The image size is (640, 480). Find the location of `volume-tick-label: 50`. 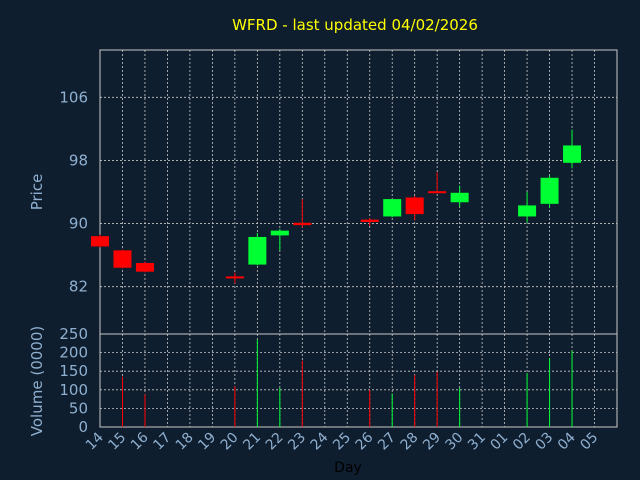

volume-tick-label: 50 is located at coordinates (78, 408).